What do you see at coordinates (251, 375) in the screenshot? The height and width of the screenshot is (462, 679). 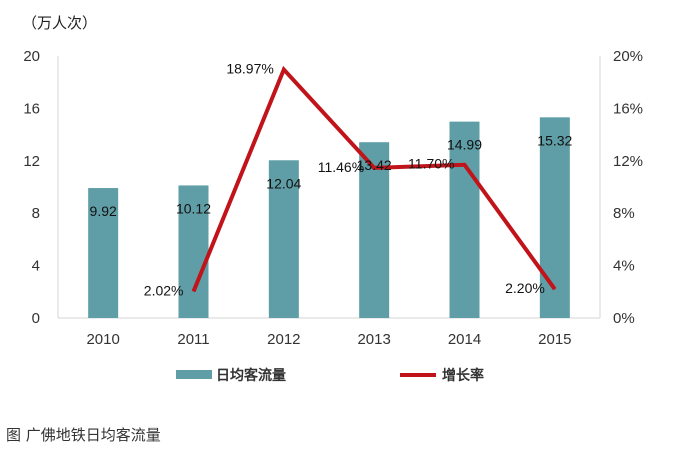 I see `legend-label-bar: 日均客流量` at bounding box center [251, 375].